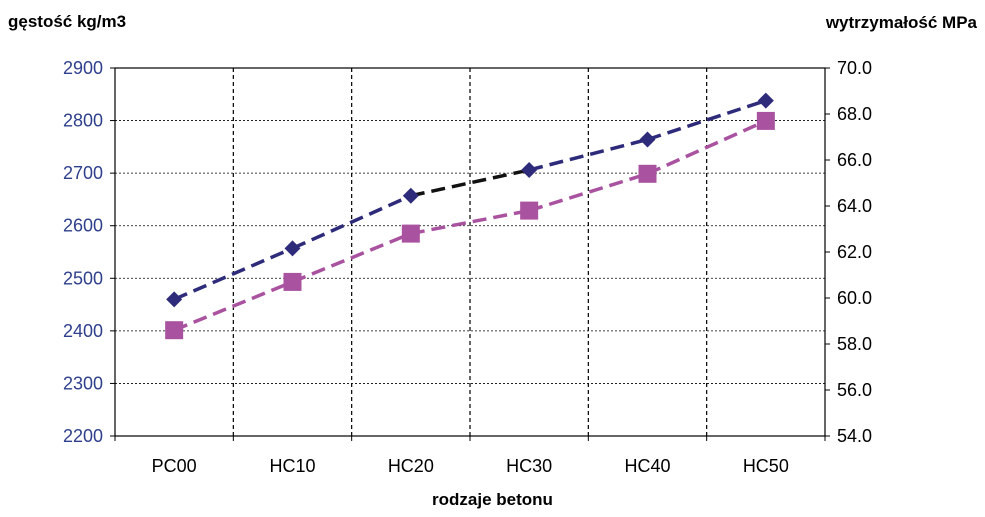  What do you see at coordinates (766, 466) in the screenshot?
I see `x-tick-label: HC50` at bounding box center [766, 466].